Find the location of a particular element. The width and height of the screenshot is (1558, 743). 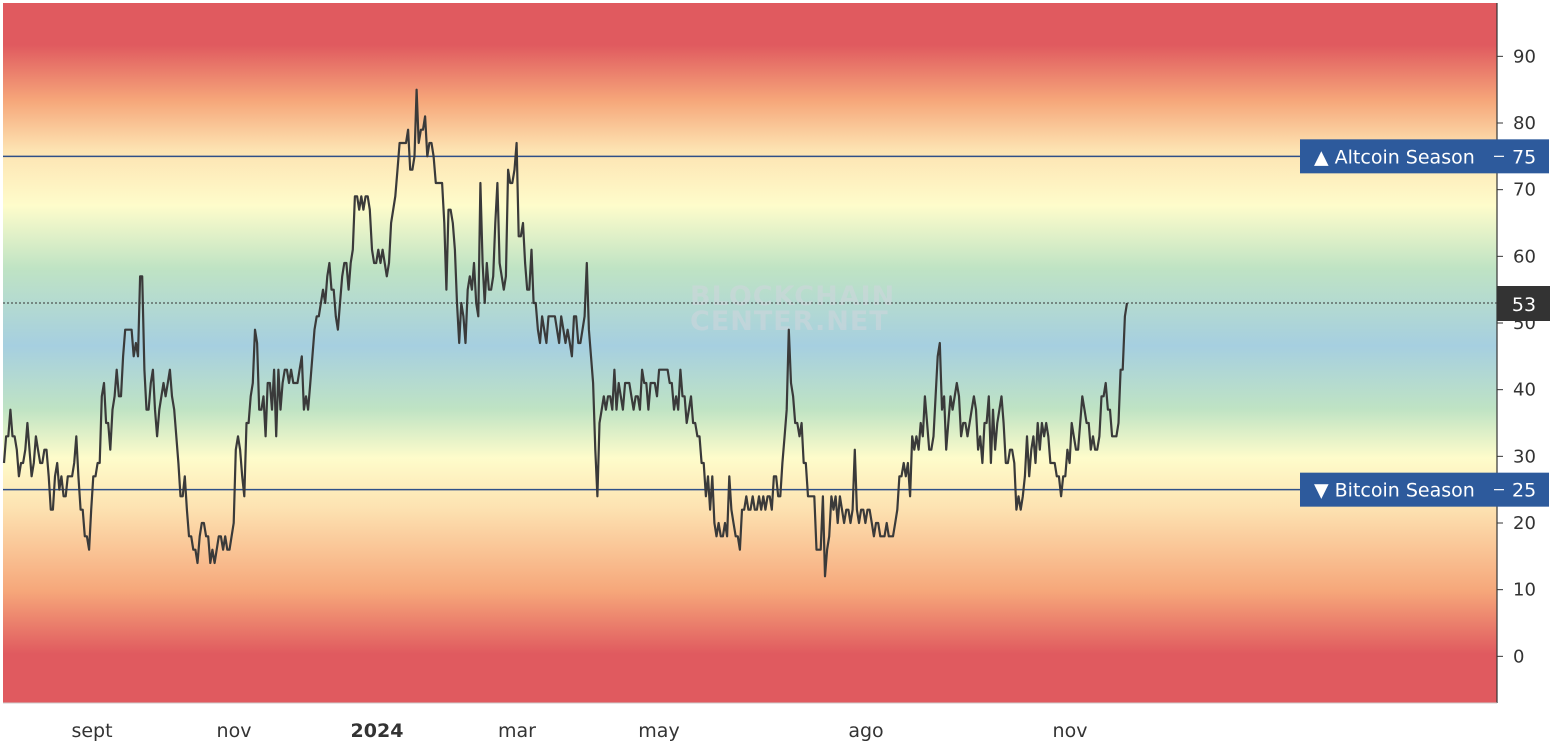

y-tick-label: 70 is located at coordinates (1524, 190).